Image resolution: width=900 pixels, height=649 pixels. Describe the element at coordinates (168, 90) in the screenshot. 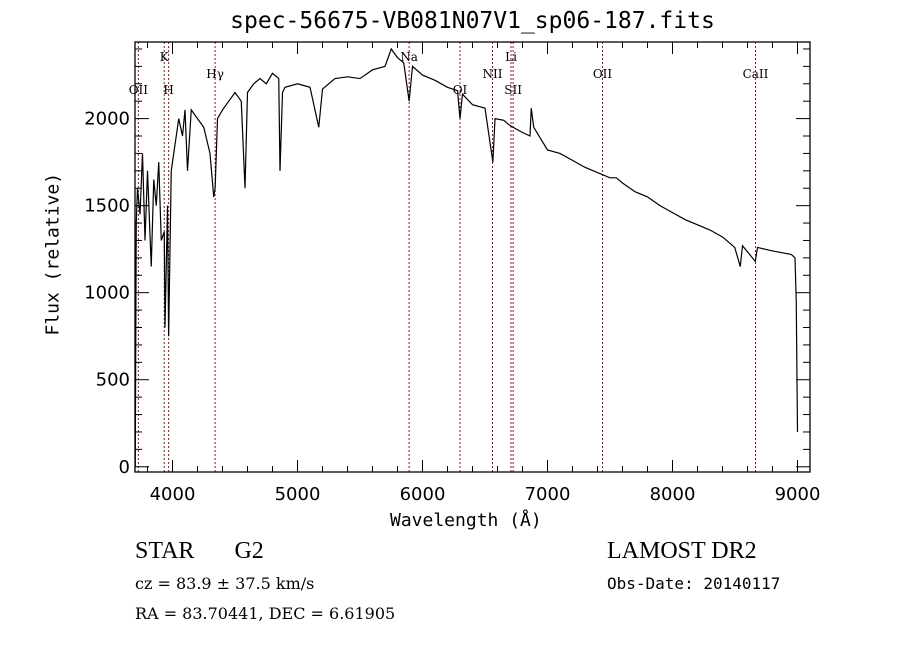

I see `line-marker-label: H` at that location.